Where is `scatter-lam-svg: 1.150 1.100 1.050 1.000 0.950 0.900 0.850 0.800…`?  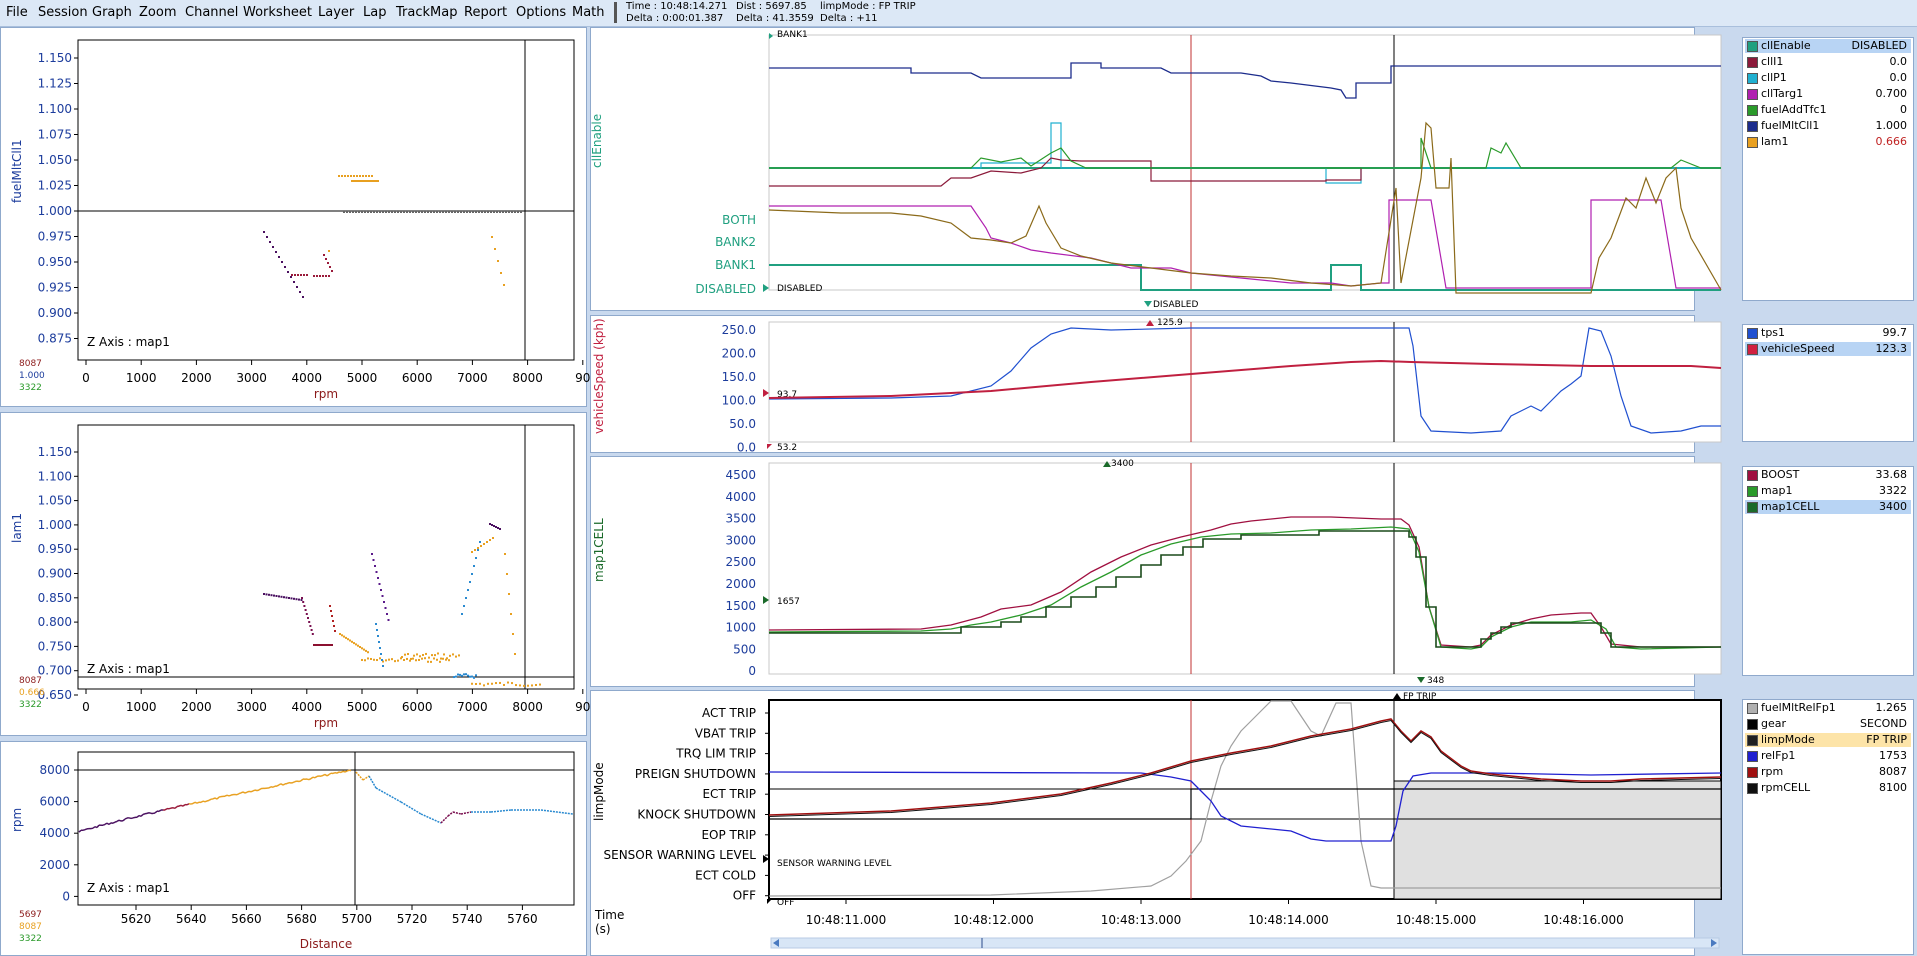
scatter-lam-svg: 1.150 1.100 1.050 1.000 0.950 0.900 0.850 0.800… is located at coordinates (295, 574).